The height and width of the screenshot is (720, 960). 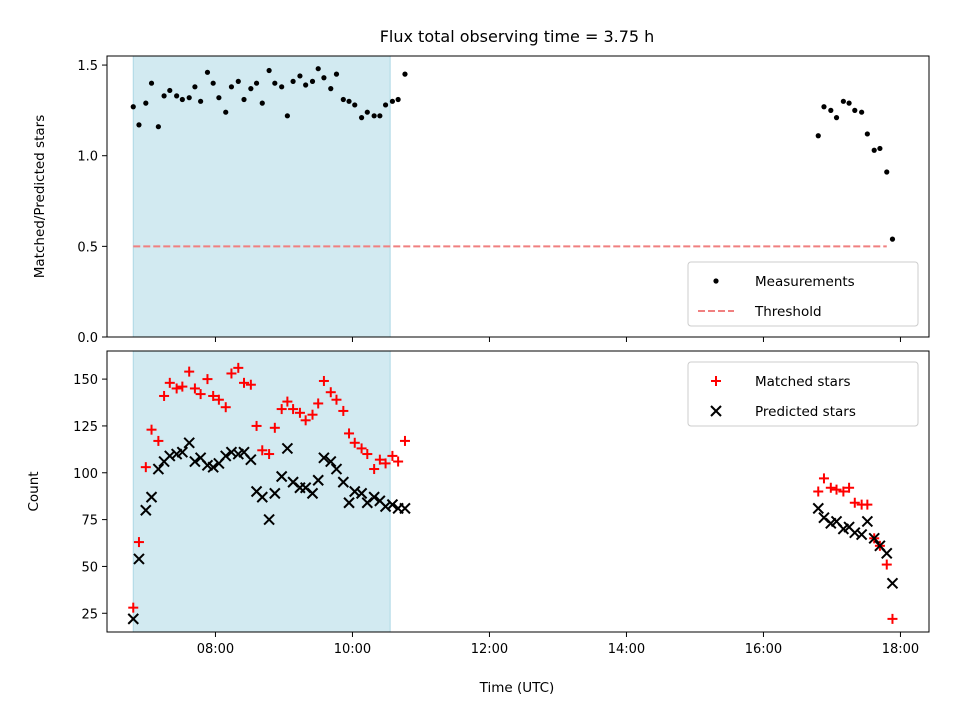 What do you see at coordinates (803, 382) in the screenshot?
I see `legend-label: Matched stars` at bounding box center [803, 382].